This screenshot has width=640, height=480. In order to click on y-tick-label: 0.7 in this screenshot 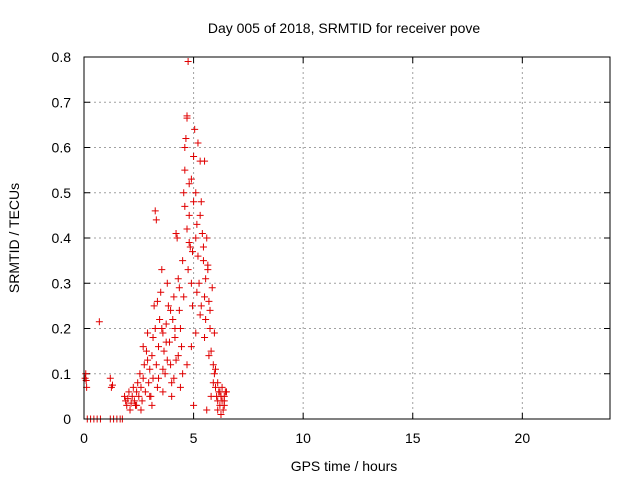, I will do `click(62, 102)`.